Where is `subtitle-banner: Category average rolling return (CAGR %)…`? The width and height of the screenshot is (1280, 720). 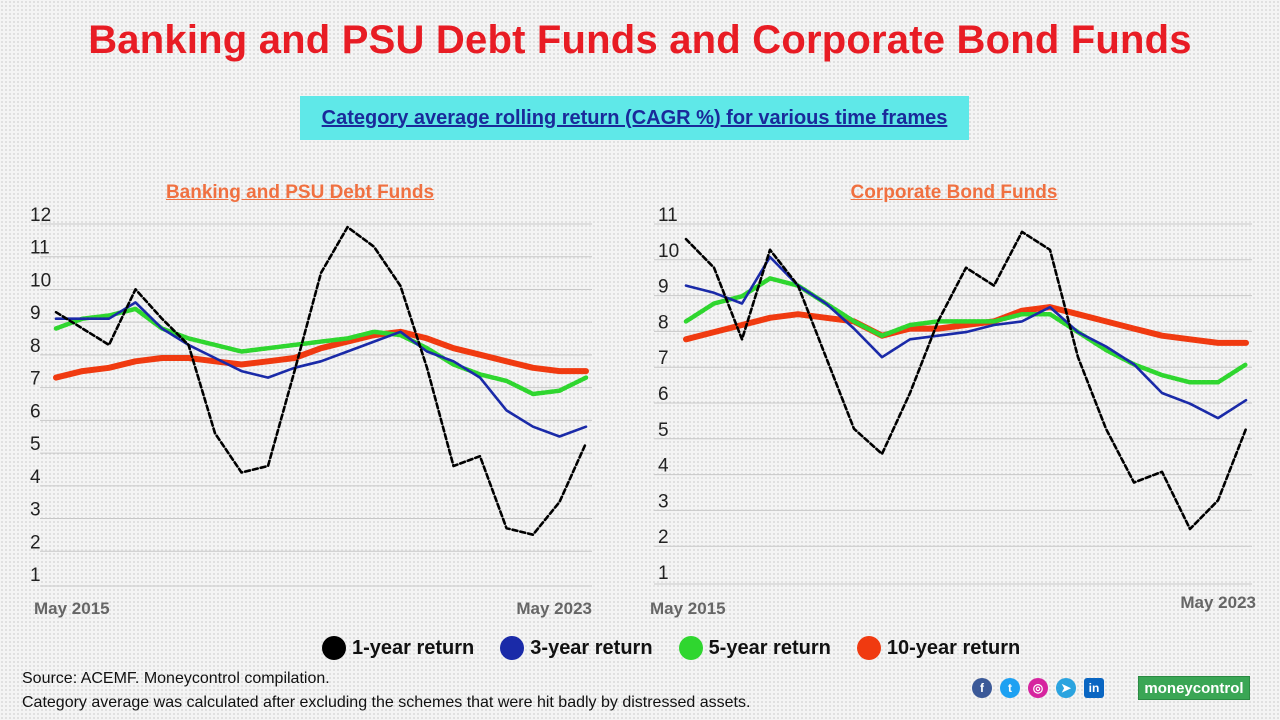 subtitle-banner: Category average rolling return (CAGR %)… is located at coordinates (634, 118).